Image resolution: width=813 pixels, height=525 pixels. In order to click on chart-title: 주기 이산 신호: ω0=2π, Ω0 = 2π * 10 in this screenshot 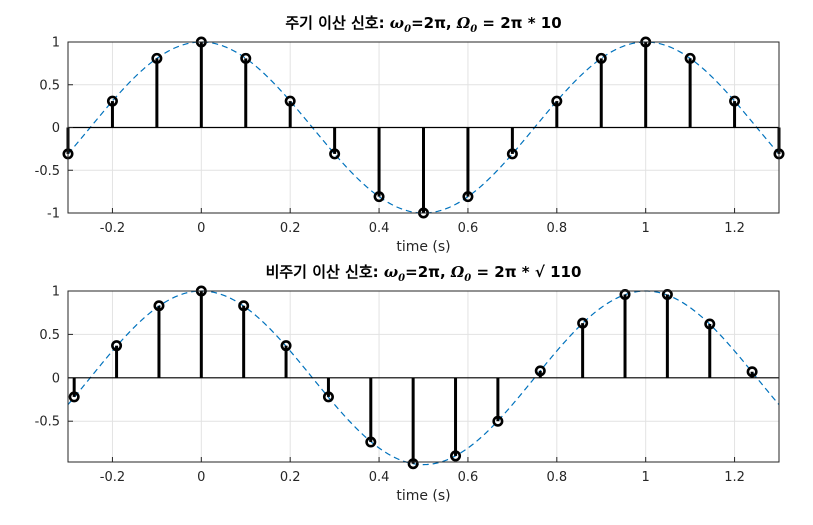, I will do `click(423, 24)`.